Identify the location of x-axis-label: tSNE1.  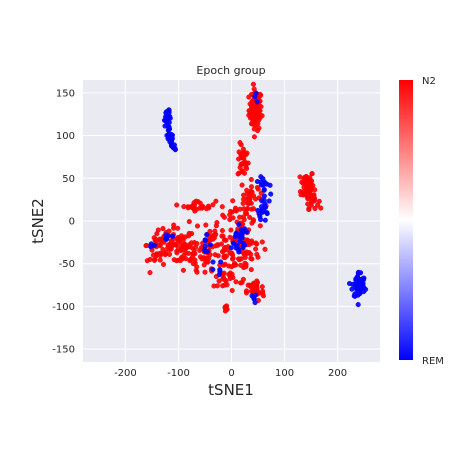
(231, 390).